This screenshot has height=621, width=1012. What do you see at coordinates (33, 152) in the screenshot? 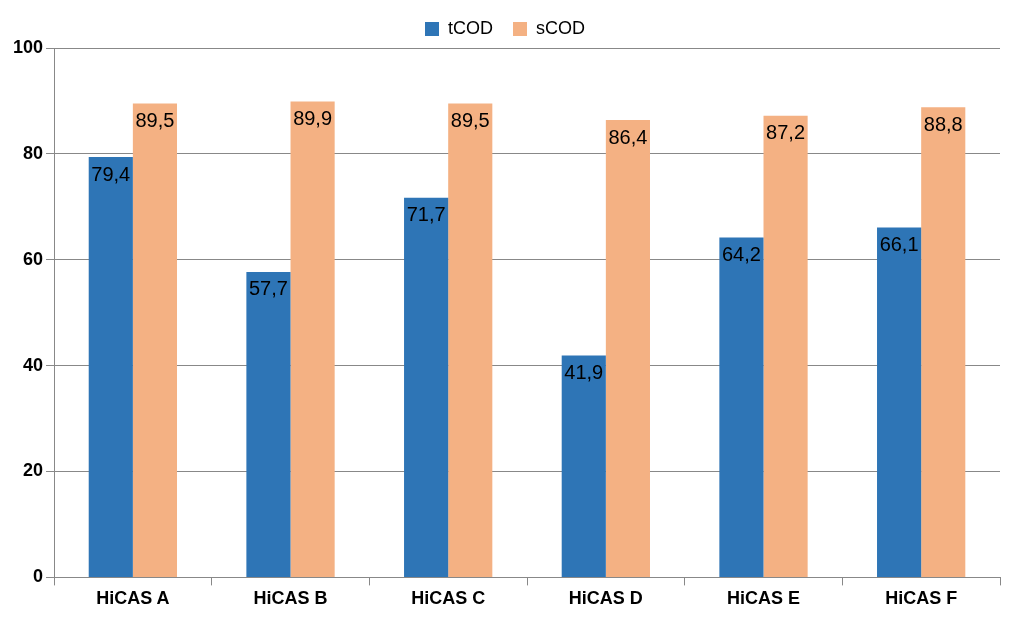
I see `y-tick-label: 80` at bounding box center [33, 152].